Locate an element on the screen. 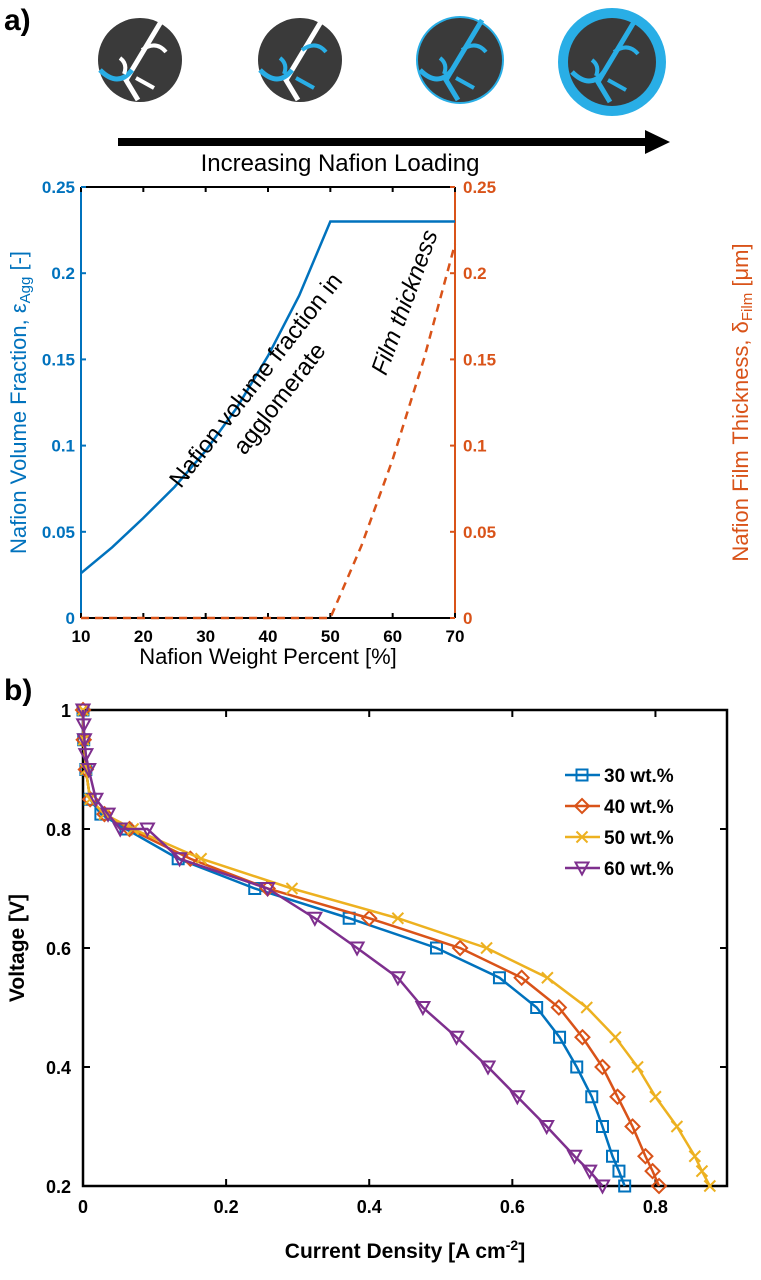 The width and height of the screenshot is (761, 1280). legend-label: 30 wt.% is located at coordinates (639, 776).